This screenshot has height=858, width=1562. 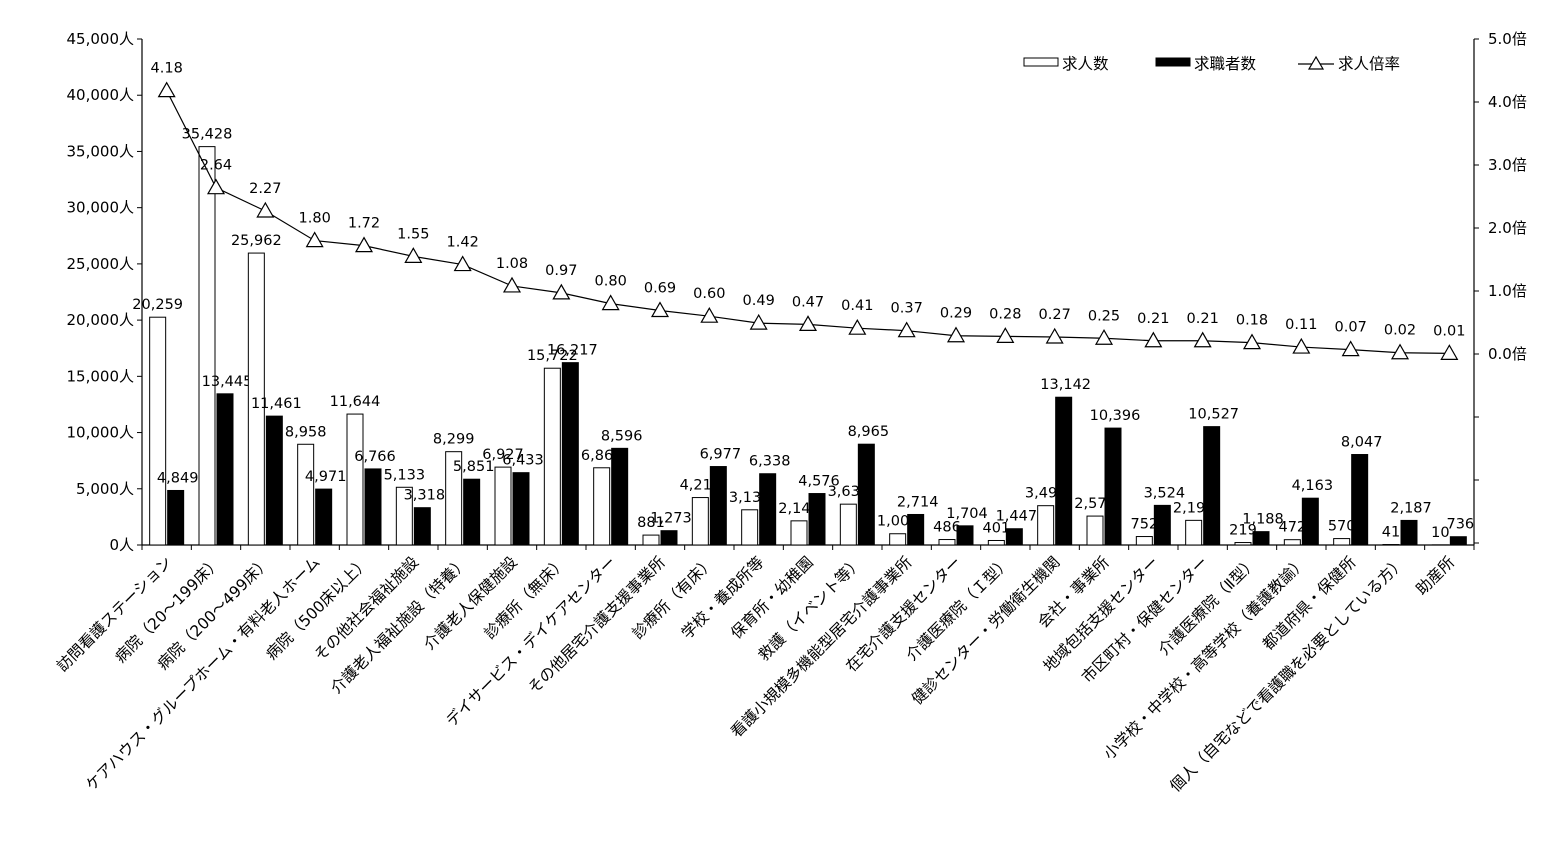 I want to click on legend-label-job-openings: 求人数, so click(x=1085, y=64).